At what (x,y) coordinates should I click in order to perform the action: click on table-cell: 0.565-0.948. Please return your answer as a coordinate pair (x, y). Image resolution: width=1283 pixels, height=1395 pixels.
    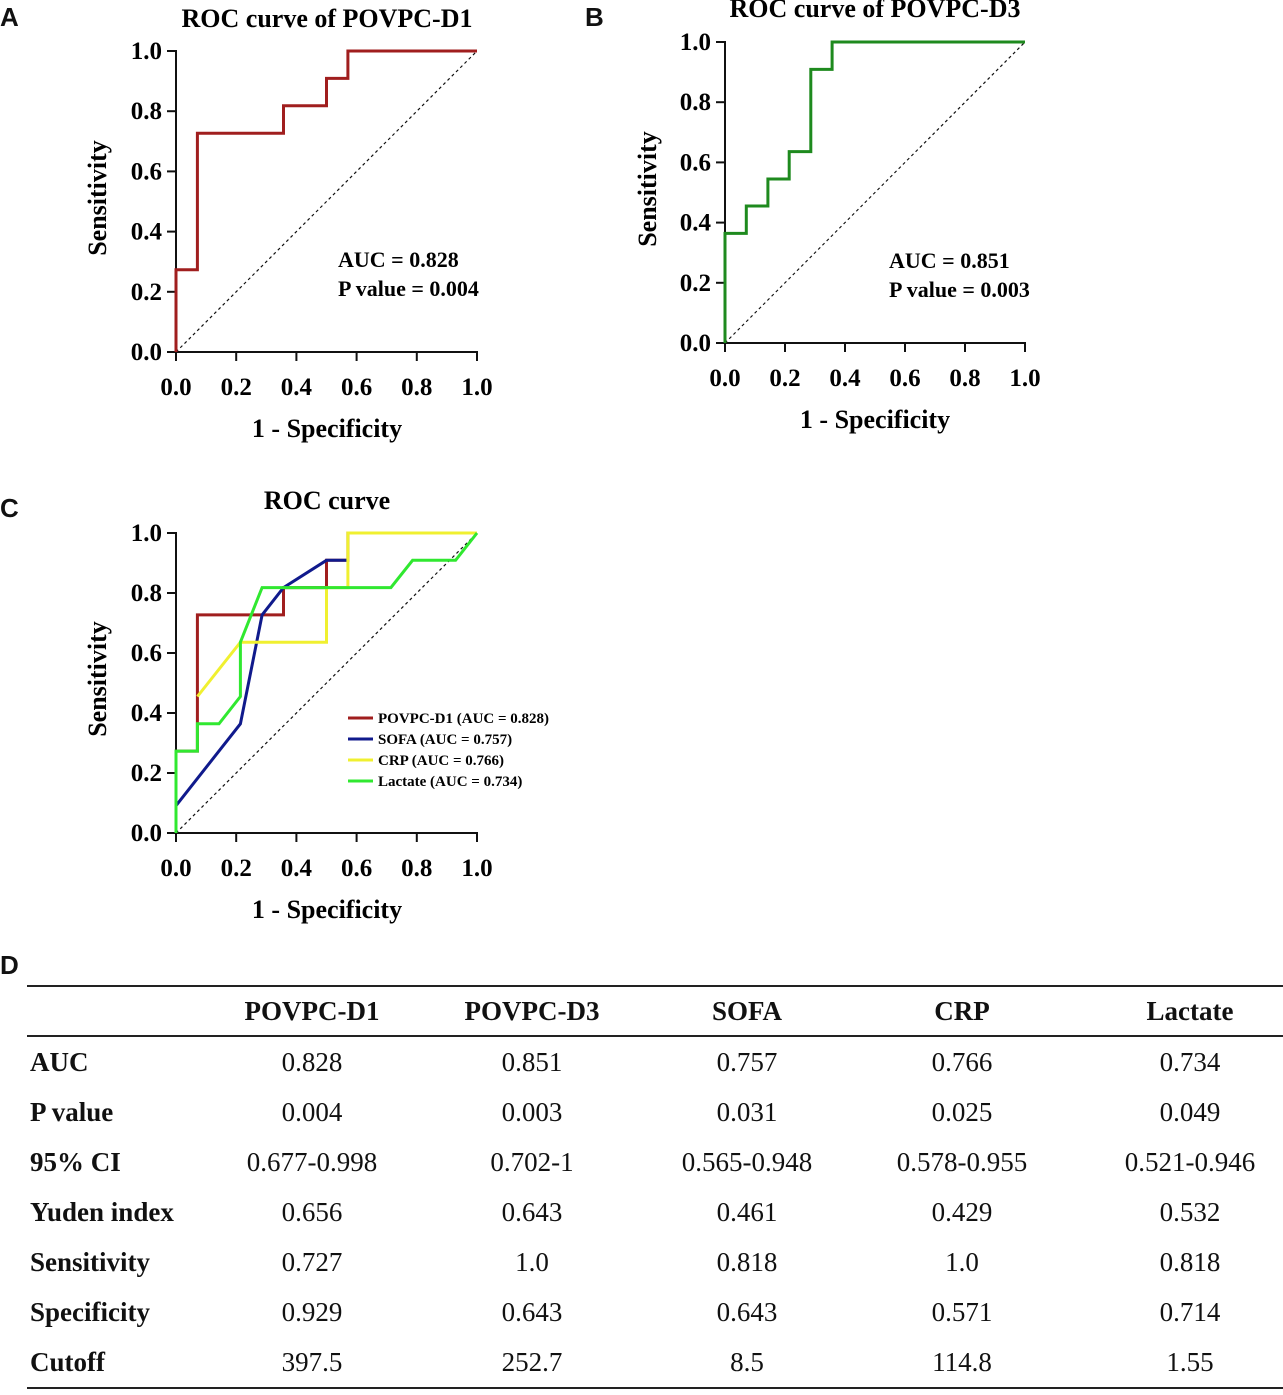
    Looking at the image, I should click on (747, 1161).